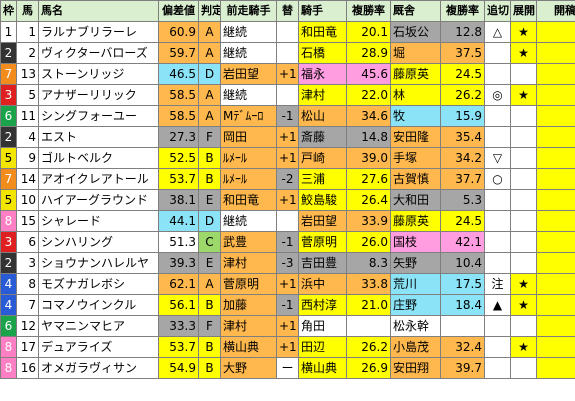 The height and width of the screenshot is (401, 575). I want to click on header-waku: 枠, so click(8, 11).